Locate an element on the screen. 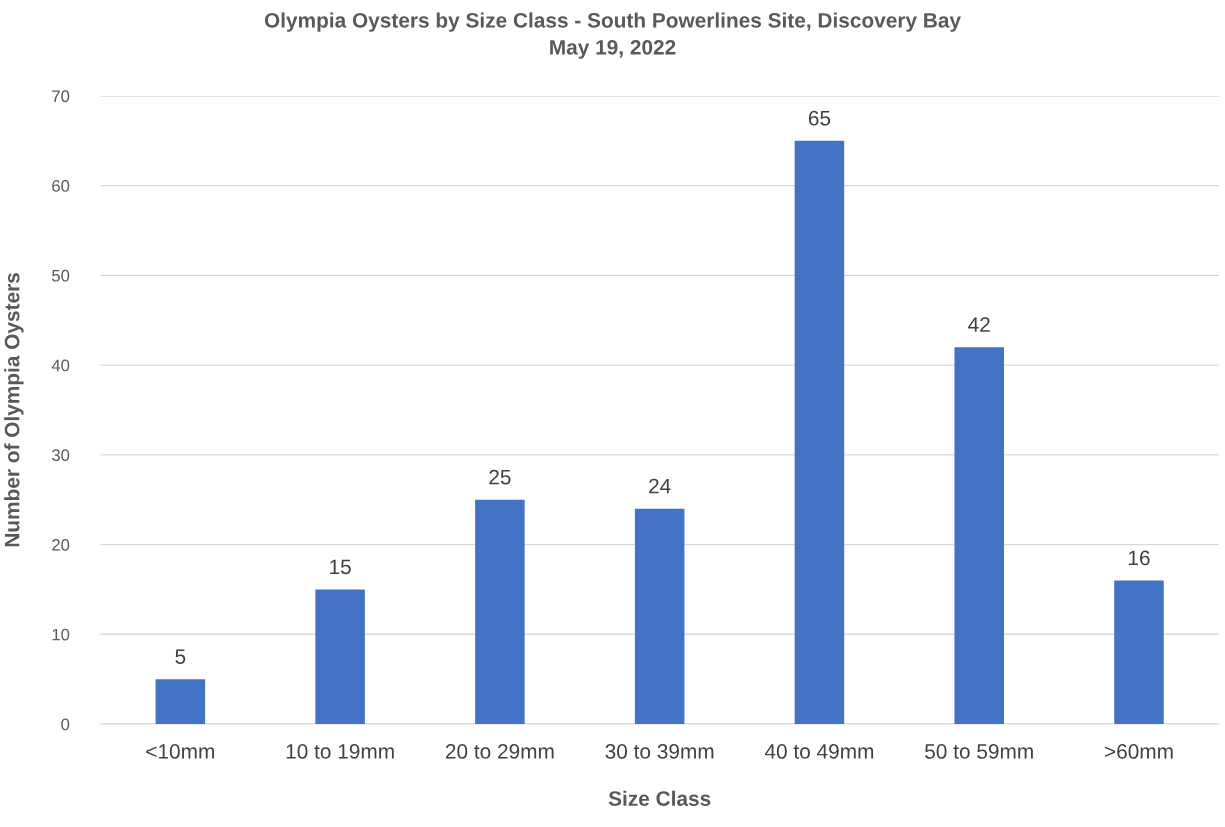 This screenshot has width=1225, height=827. y-tick-label: 60 is located at coordinates (61, 186).